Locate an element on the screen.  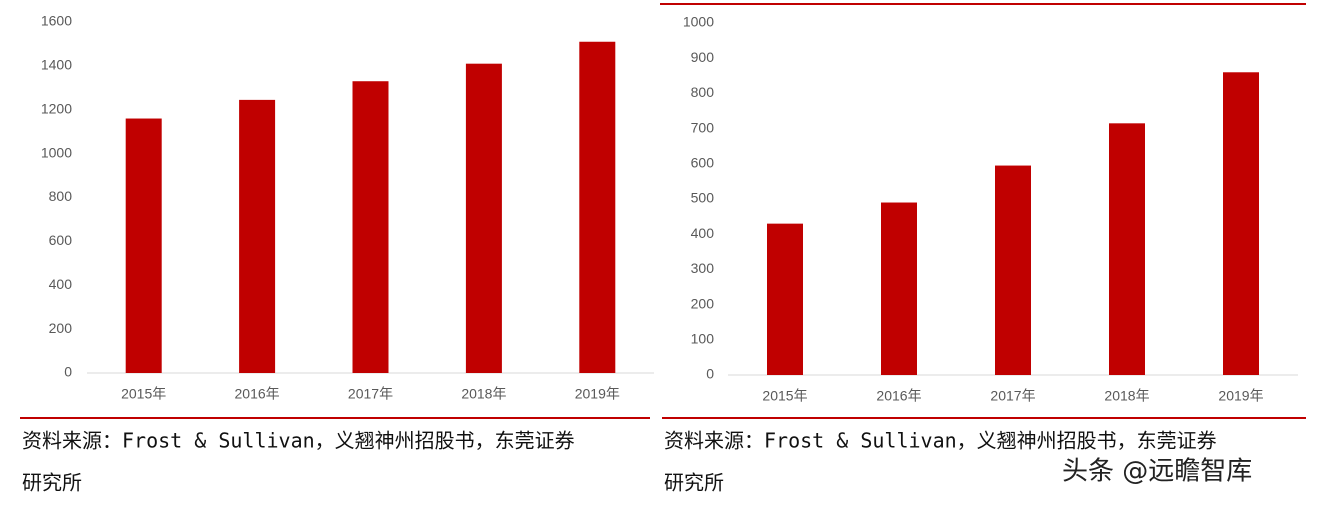
y-tick-label: 1600 is located at coordinates (56, 21).